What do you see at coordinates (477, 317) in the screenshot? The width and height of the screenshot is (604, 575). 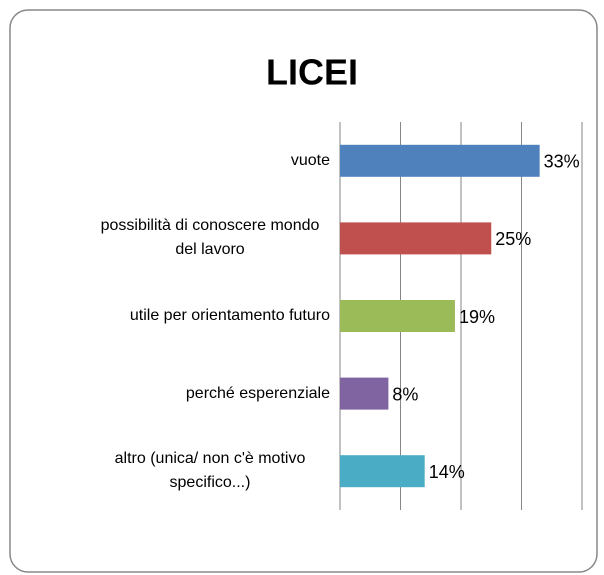 I see `value-label: 19%` at bounding box center [477, 317].